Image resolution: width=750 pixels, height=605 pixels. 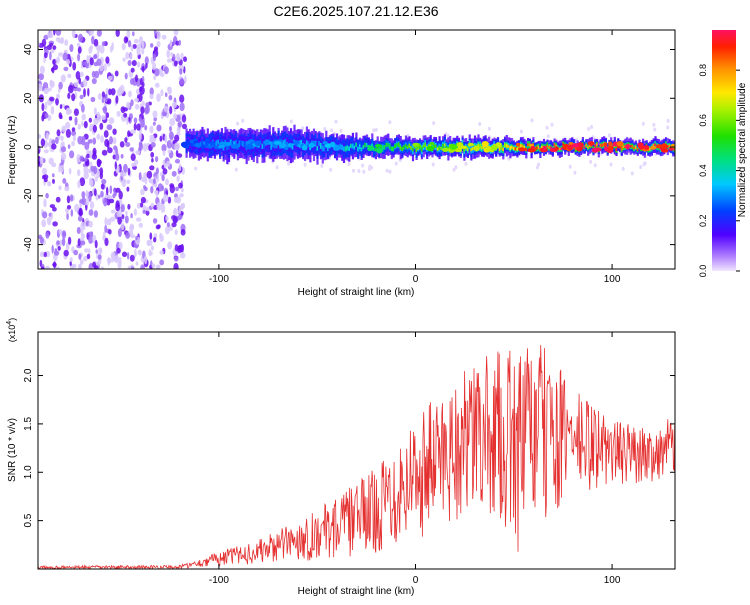 What do you see at coordinates (719, 170) in the screenshot?
I see `colorbar-ticks: 0.0 0.2 0.4 0.6 0.8` at bounding box center [719, 170].